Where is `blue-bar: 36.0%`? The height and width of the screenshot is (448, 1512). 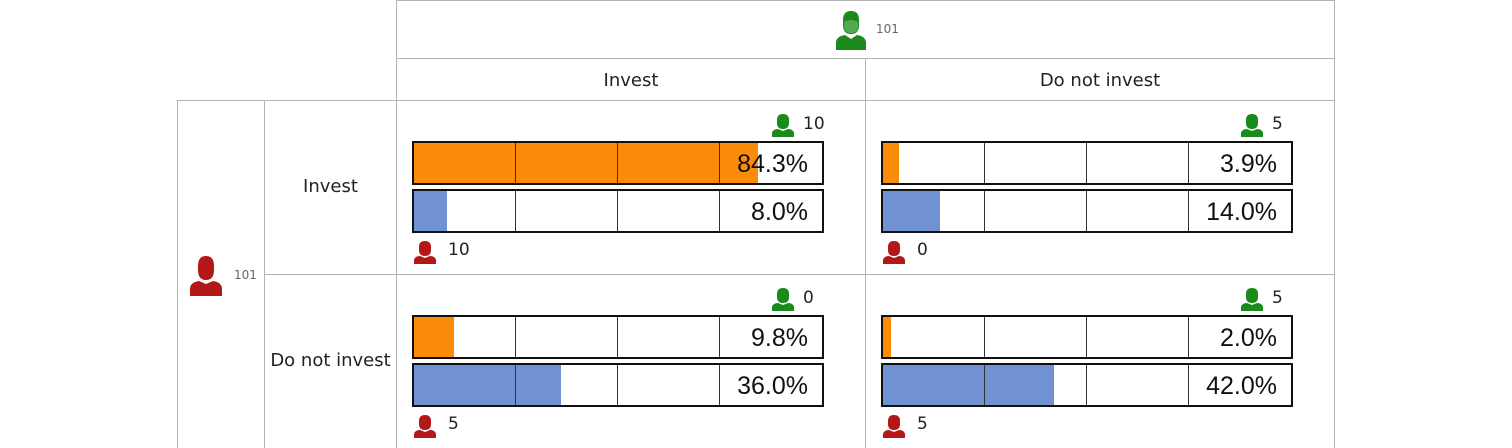 blue-bar: 36.0% is located at coordinates (618, 385).